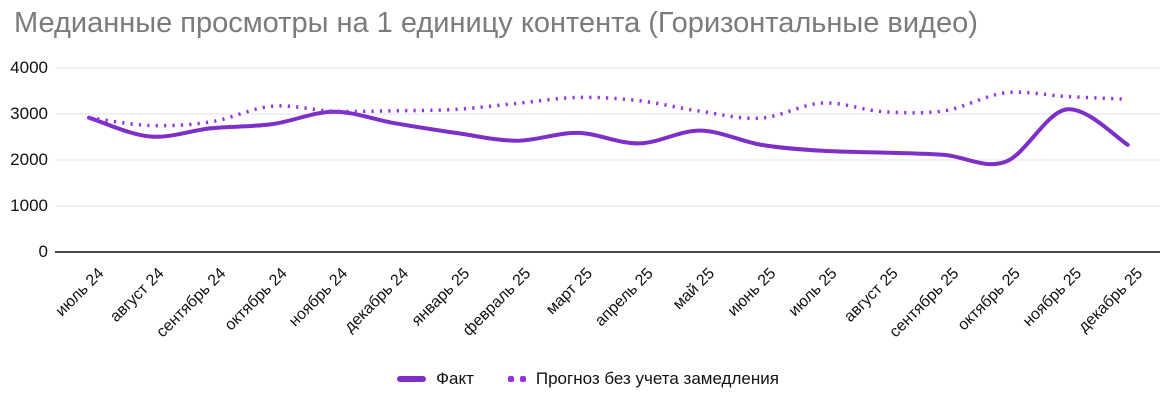  Describe the element at coordinates (657, 378) in the screenshot. I see `legend-label-forecast: Прогноз без учета замедления` at that location.